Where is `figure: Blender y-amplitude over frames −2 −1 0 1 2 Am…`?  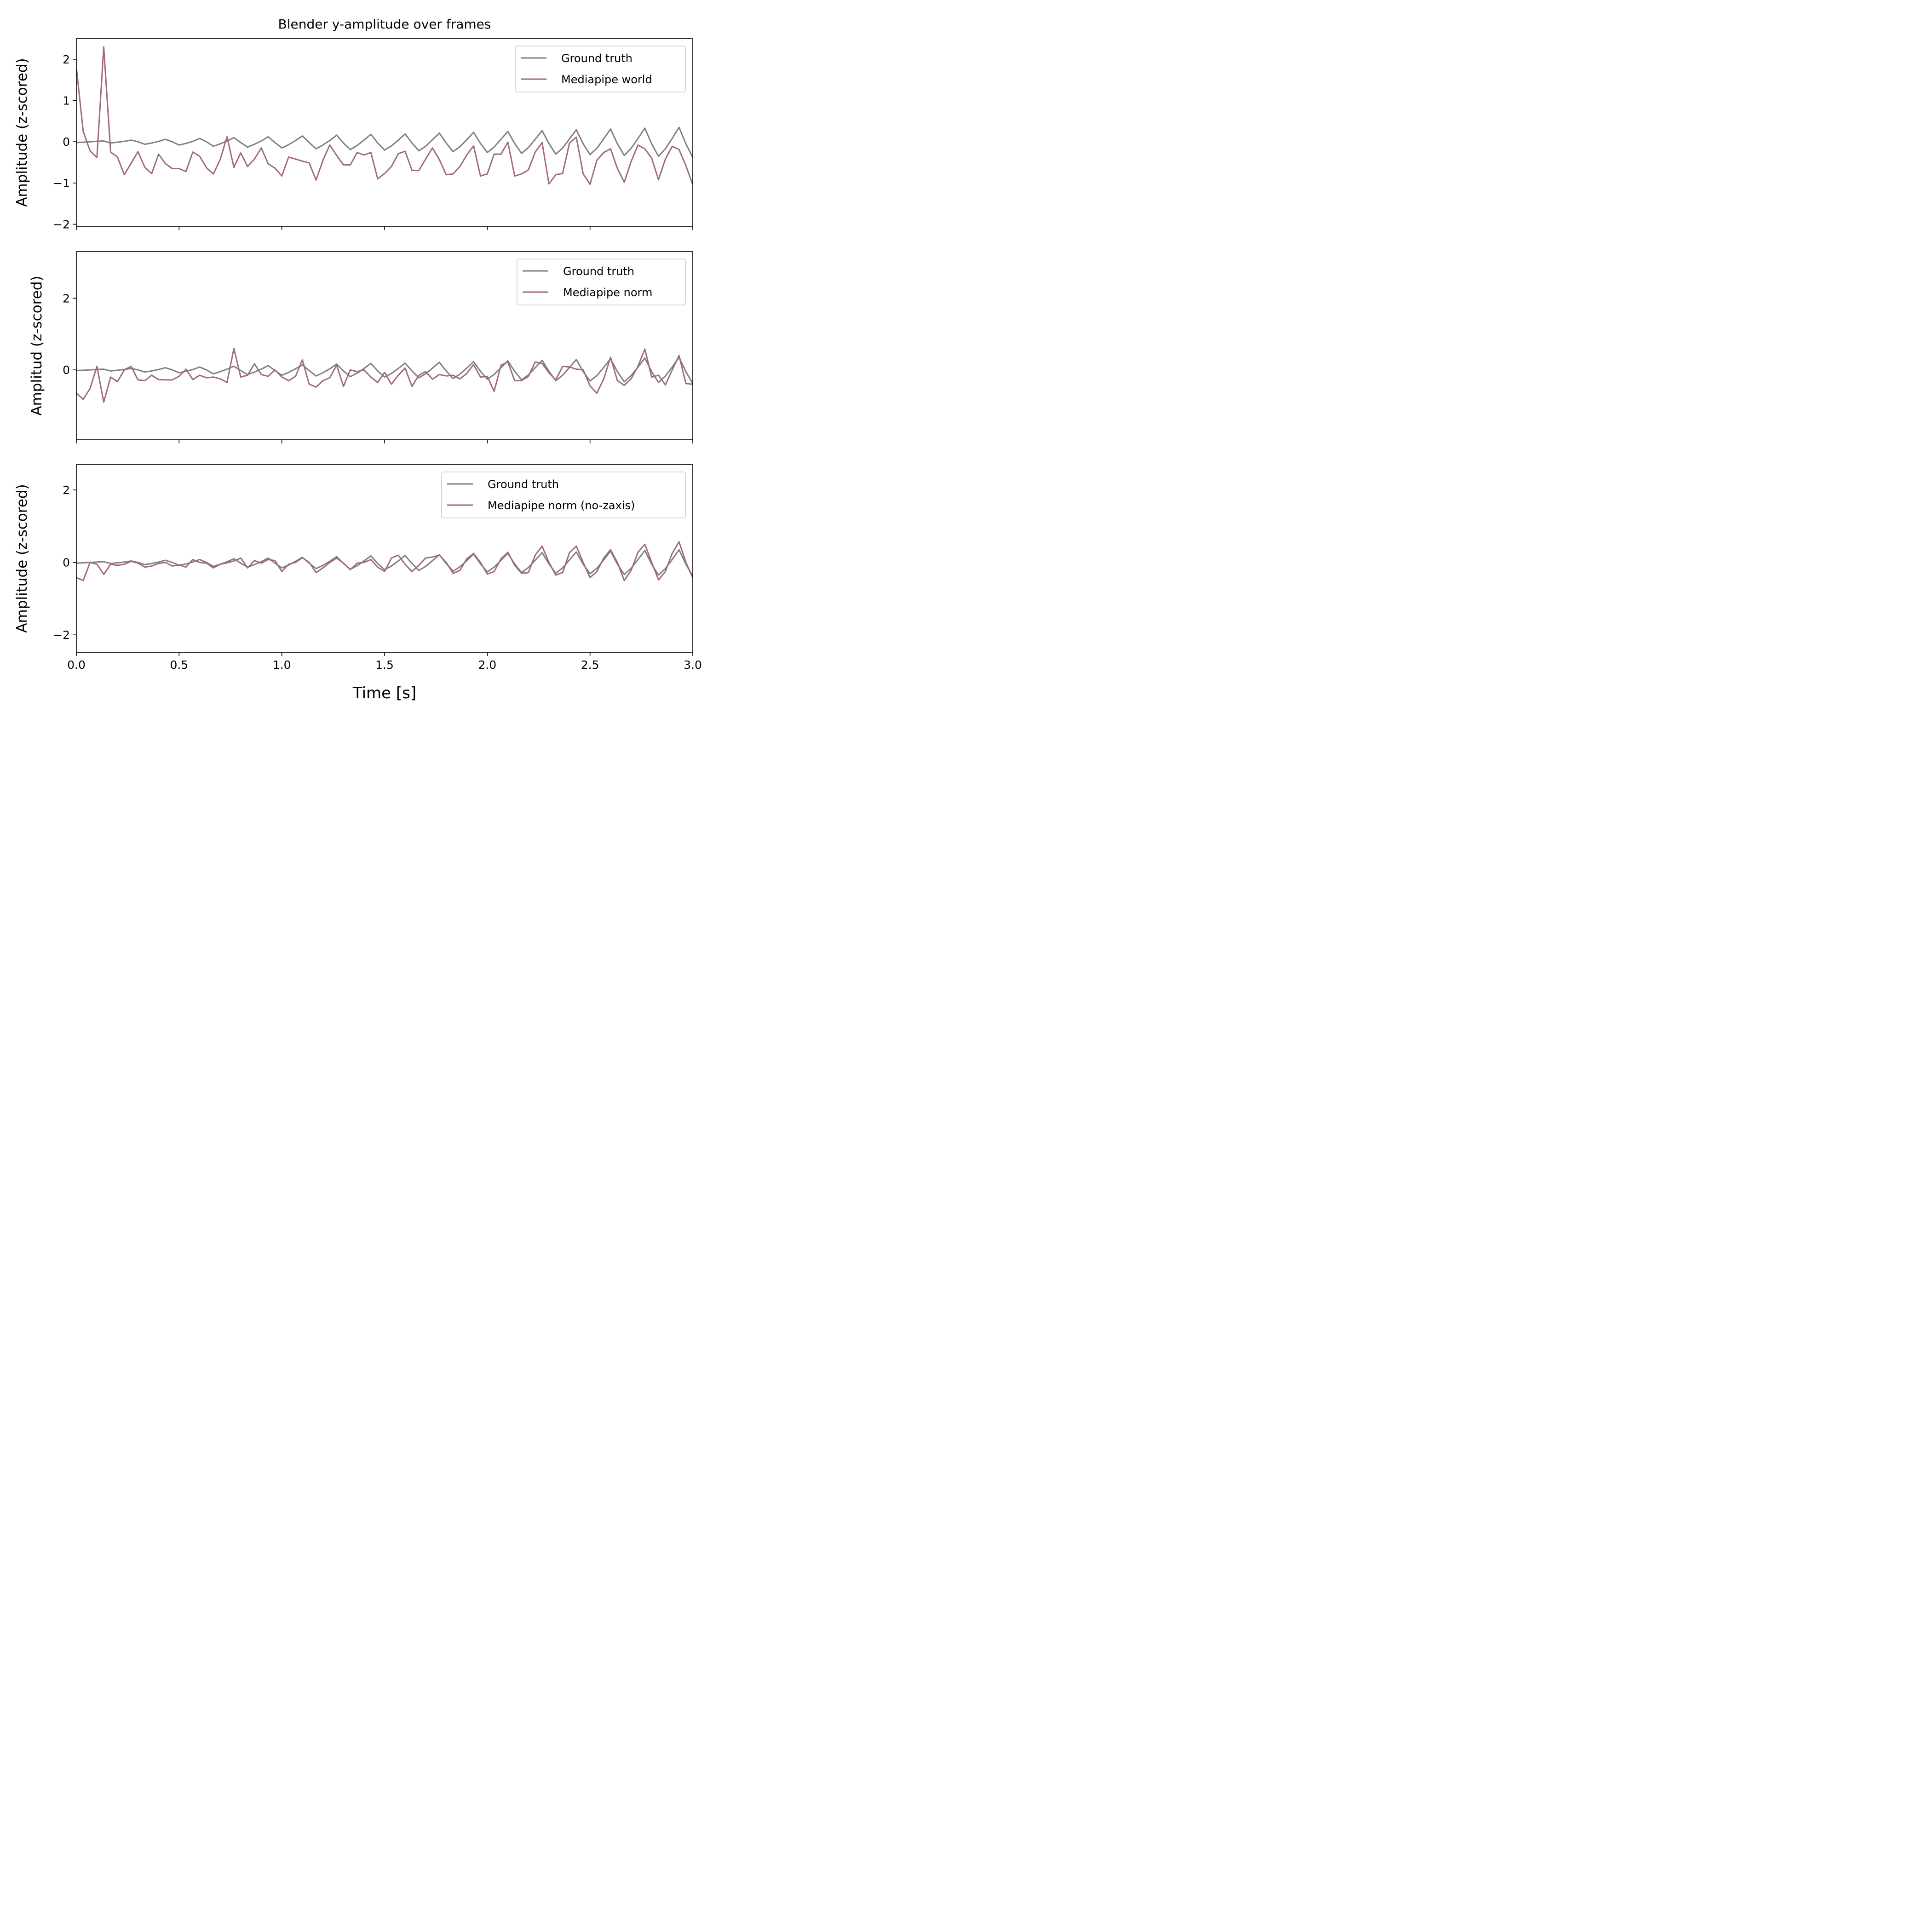 figure: Blender y-amplitude over frames −2 −1 0 1 2 Am… is located at coordinates (358, 359).